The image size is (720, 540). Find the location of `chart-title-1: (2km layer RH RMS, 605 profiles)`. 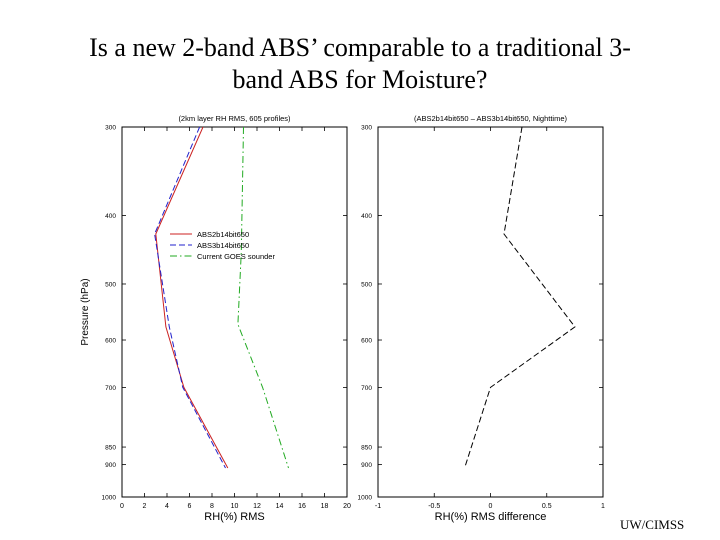

chart-title-1: (2km layer RH RMS, 605 profiles) is located at coordinates (234, 118).